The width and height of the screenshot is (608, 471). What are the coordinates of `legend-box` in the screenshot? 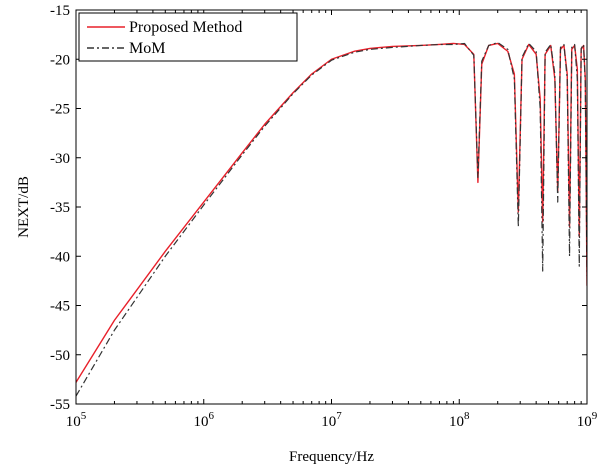 It's located at (188, 37).